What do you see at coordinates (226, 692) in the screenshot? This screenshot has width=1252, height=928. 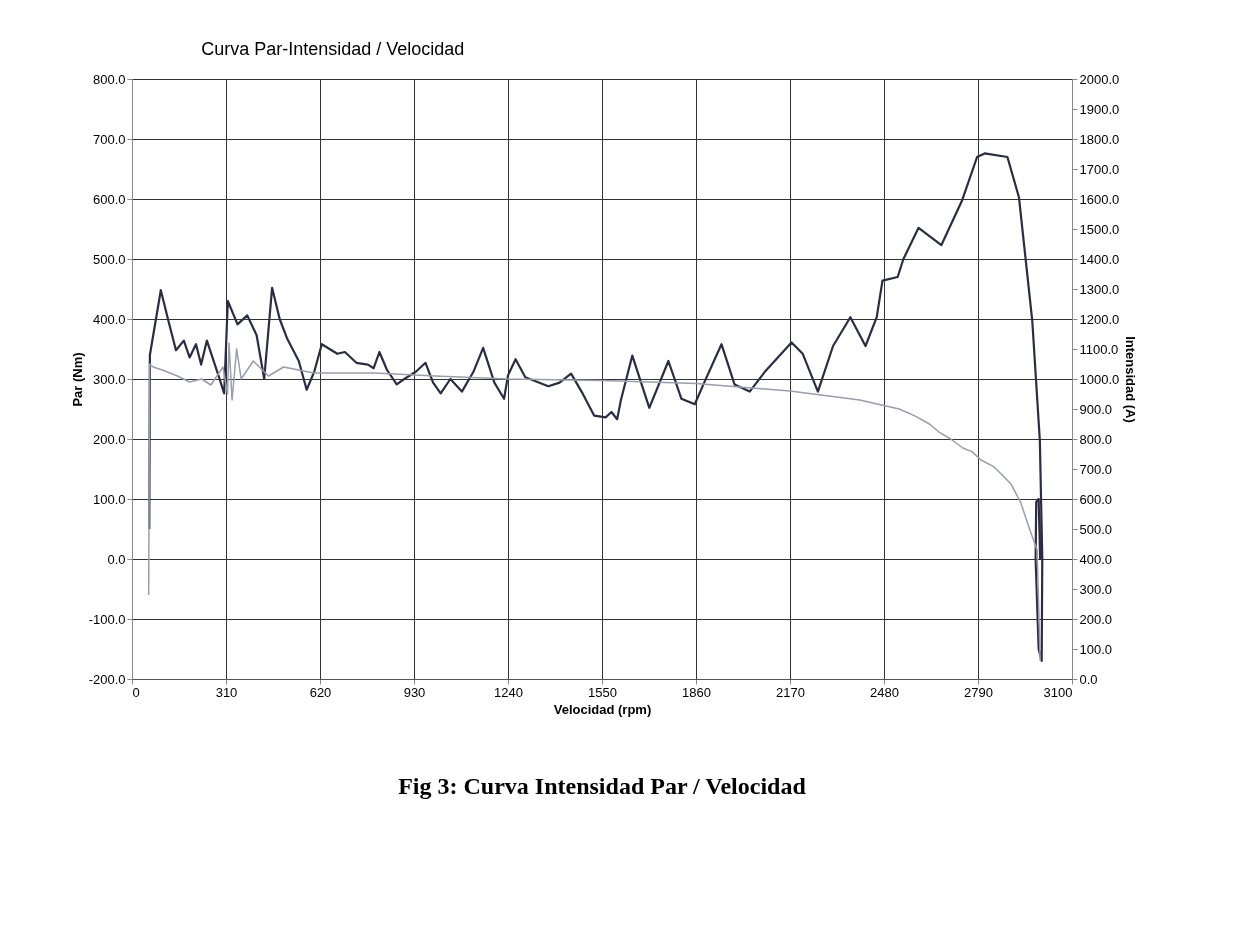 I see `x-tick-label: 310` at bounding box center [226, 692].